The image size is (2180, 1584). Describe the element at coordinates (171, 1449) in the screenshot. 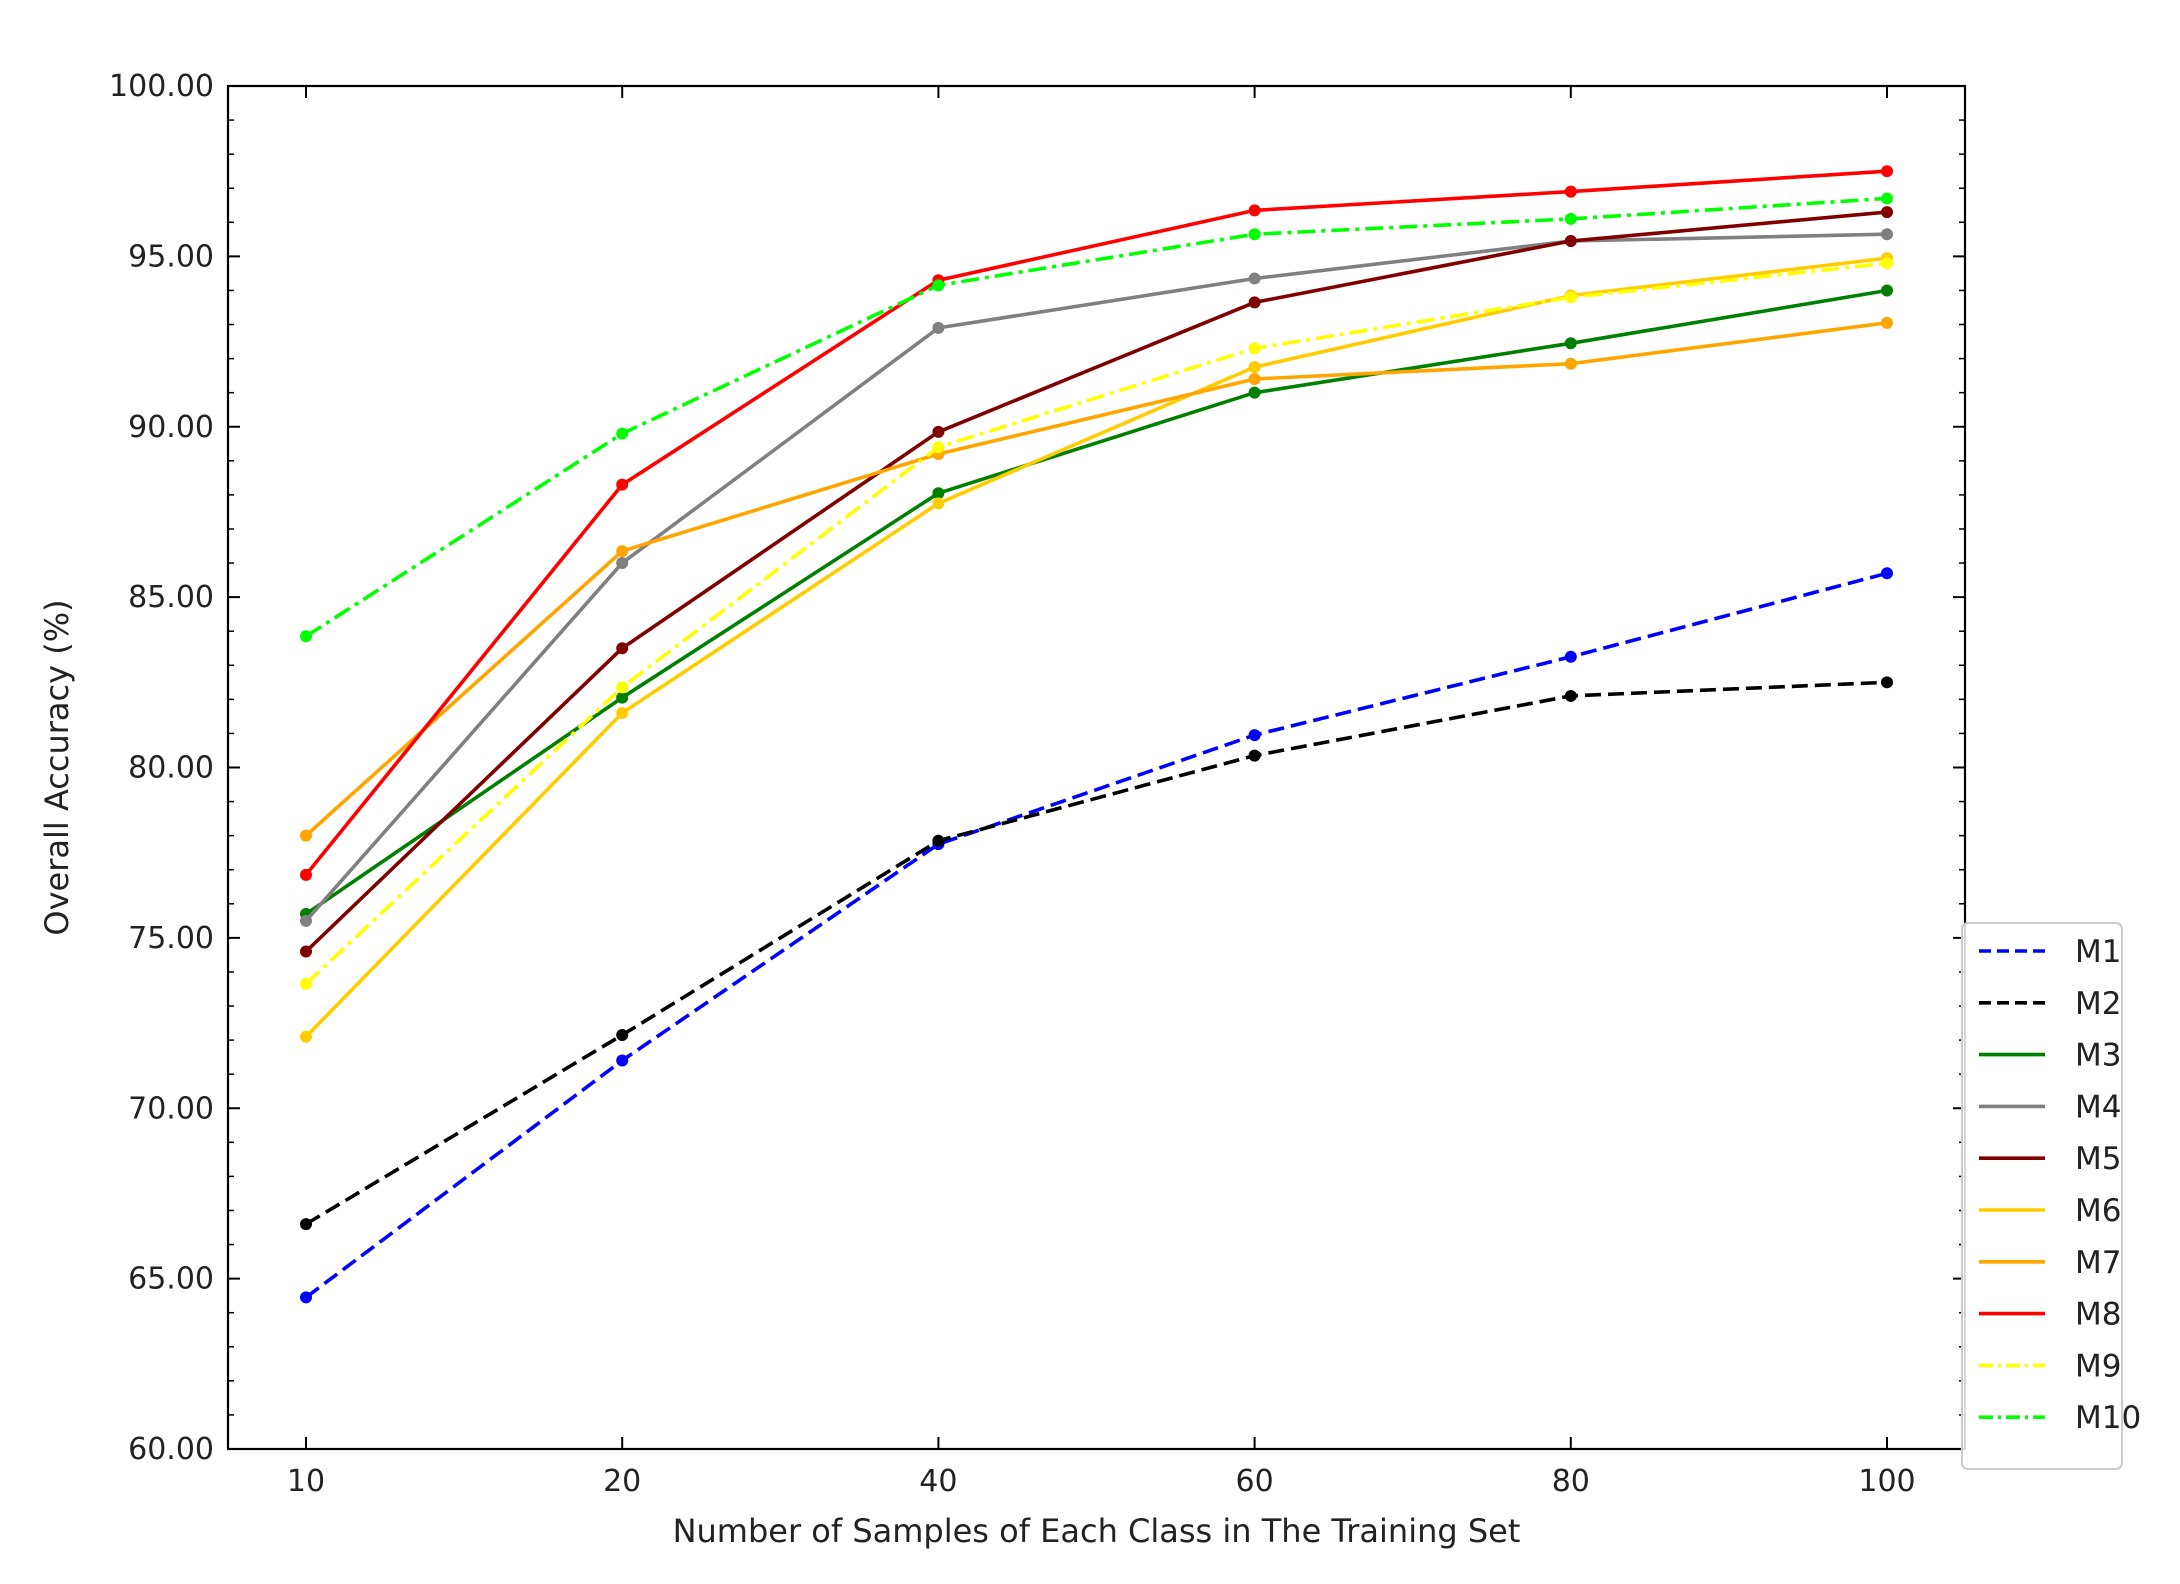

I see `y-tick-label: 60.00` at that location.